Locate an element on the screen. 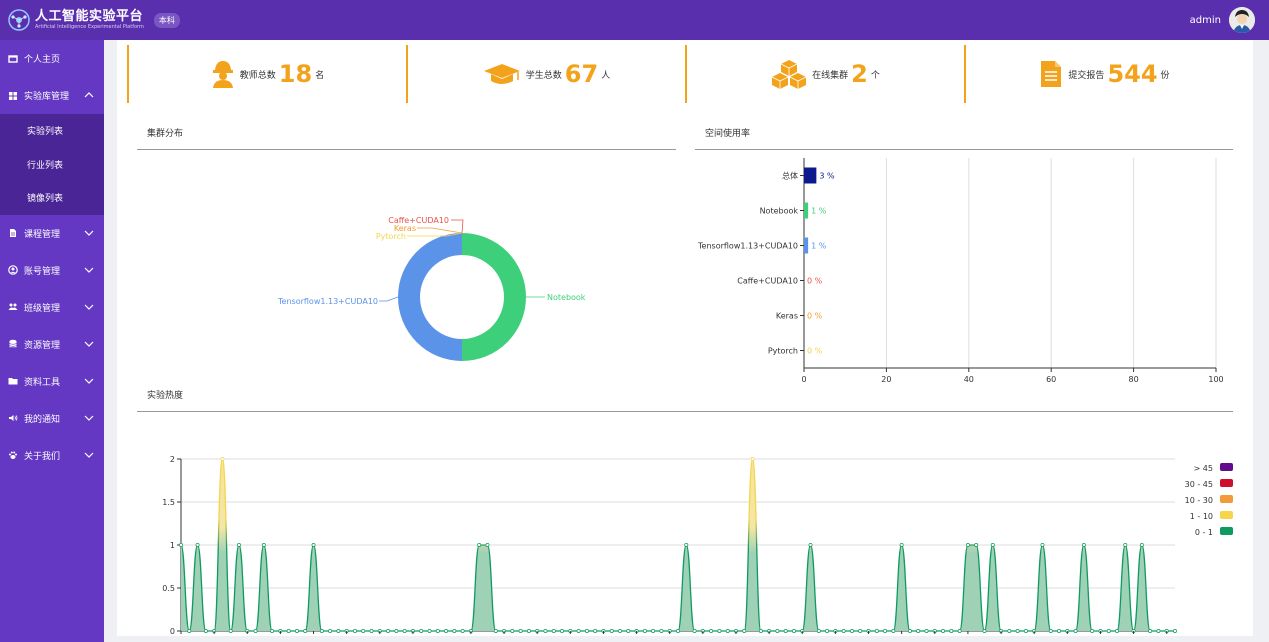 The width and height of the screenshot is (1269, 642). sidebar-item-courses: 课程管理 is located at coordinates (52, 233).